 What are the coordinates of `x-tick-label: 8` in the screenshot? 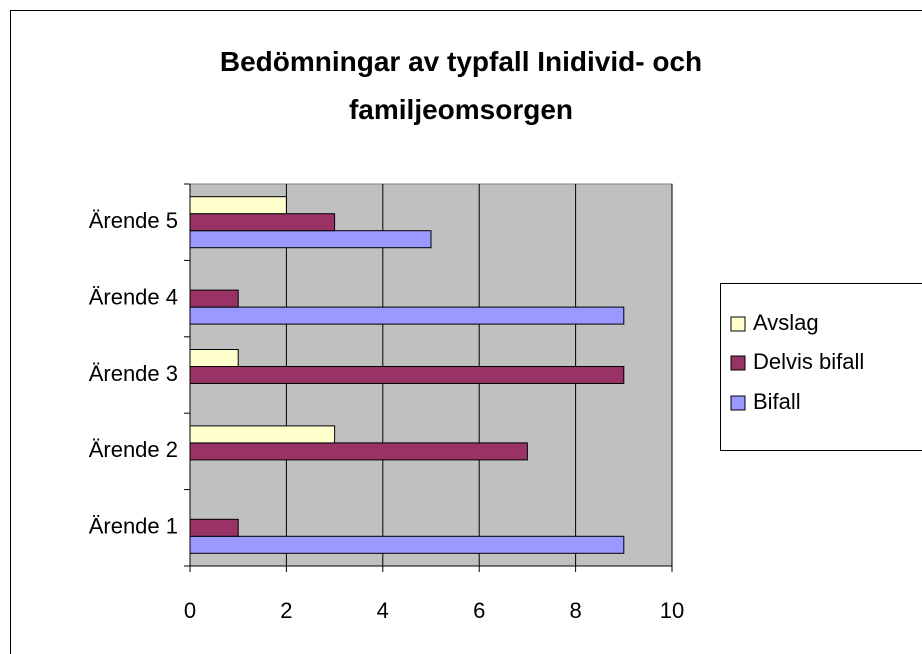 It's located at (575, 610).